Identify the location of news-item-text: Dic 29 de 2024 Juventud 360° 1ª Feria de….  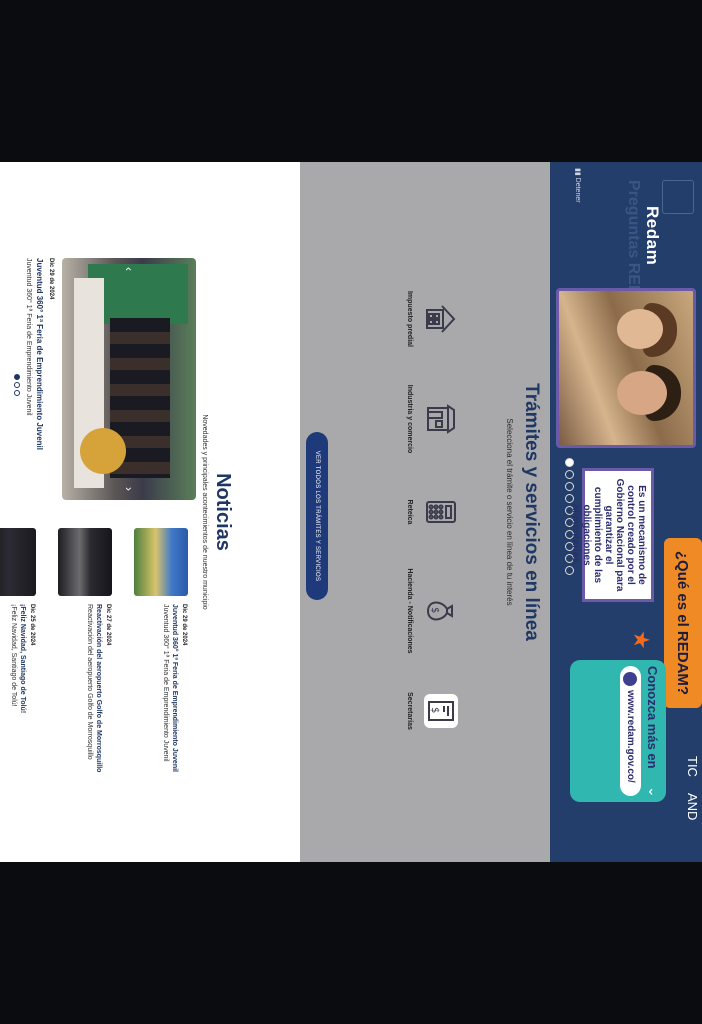
(150, 688).